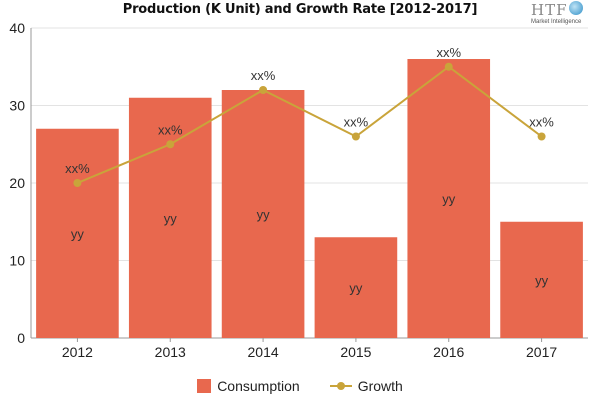 The image size is (600, 400). Describe the element at coordinates (549, 10) in the screenshot. I see `logo-text: HTF` at that location.